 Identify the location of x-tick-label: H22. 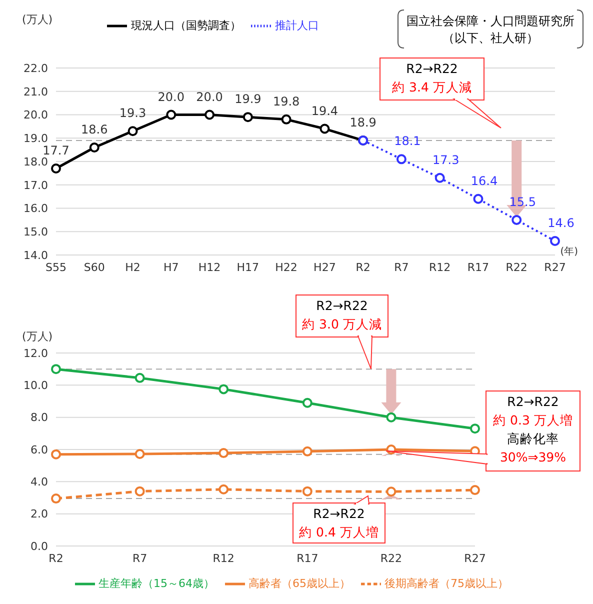
(286, 267).